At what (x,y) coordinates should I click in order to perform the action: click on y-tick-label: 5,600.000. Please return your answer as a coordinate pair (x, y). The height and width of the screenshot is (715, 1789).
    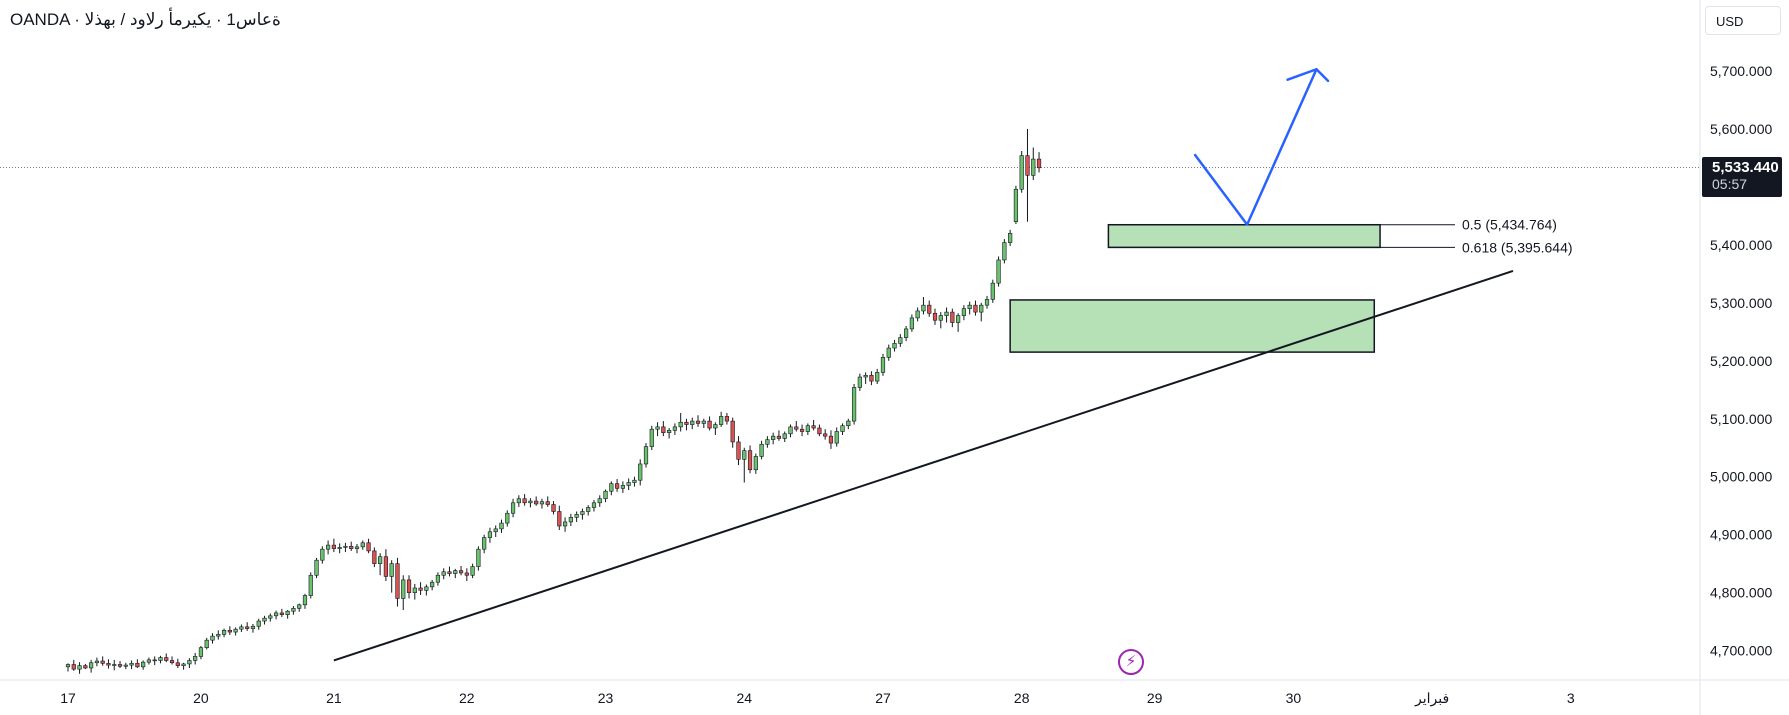
    Looking at the image, I should click on (1741, 129).